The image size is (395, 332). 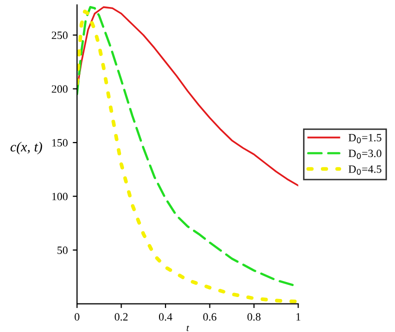 I want to click on y-tick-label: 100, so click(x=60, y=196).